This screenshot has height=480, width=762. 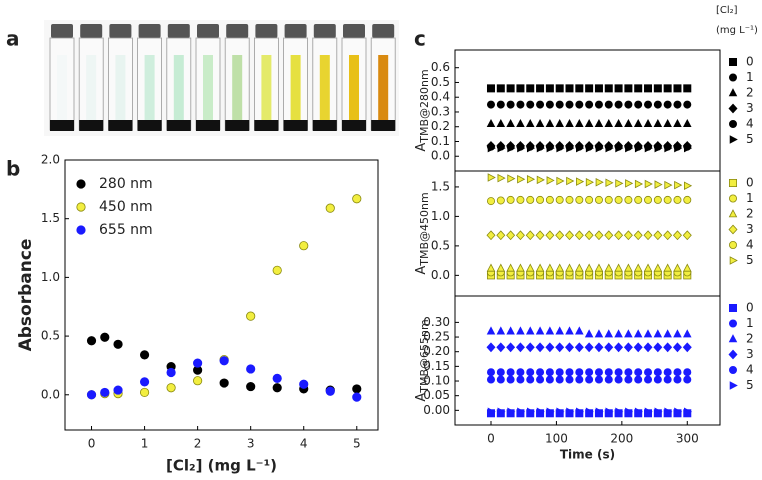 What do you see at coordinates (727, 10) in the screenshot?
I see `legend-title: [Cl₂]` at bounding box center [727, 10].